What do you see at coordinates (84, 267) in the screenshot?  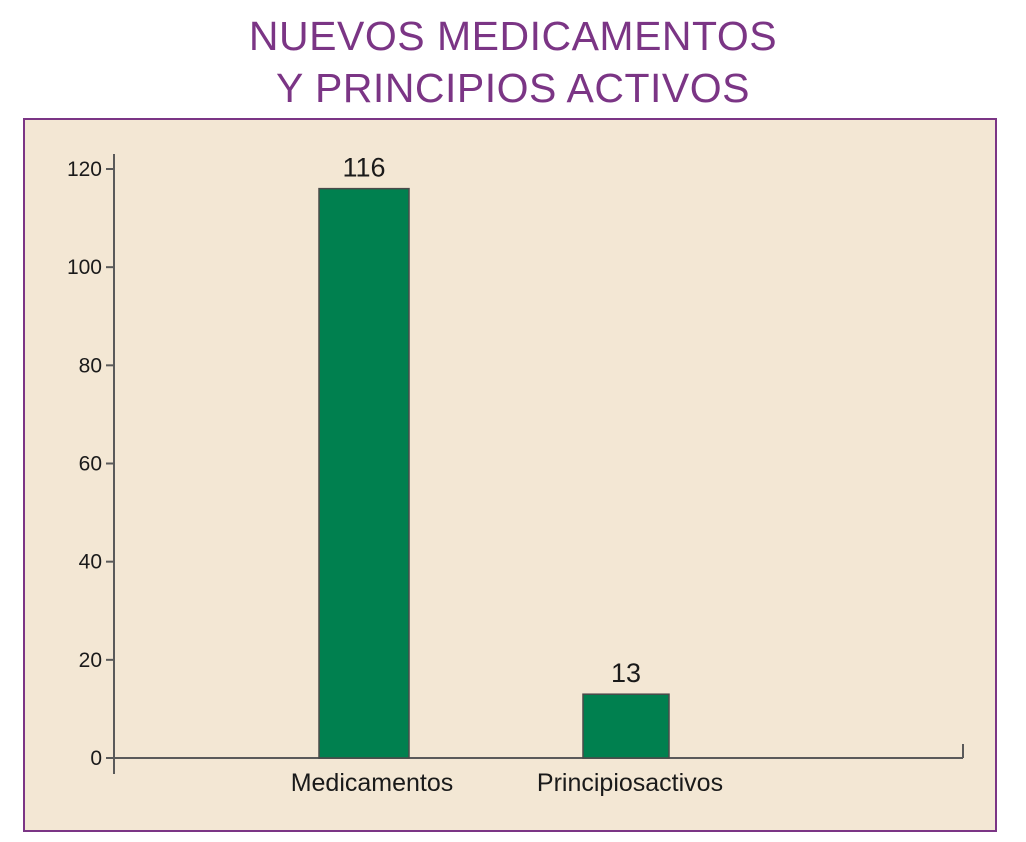 I see `y-tick-label: 100` at bounding box center [84, 267].